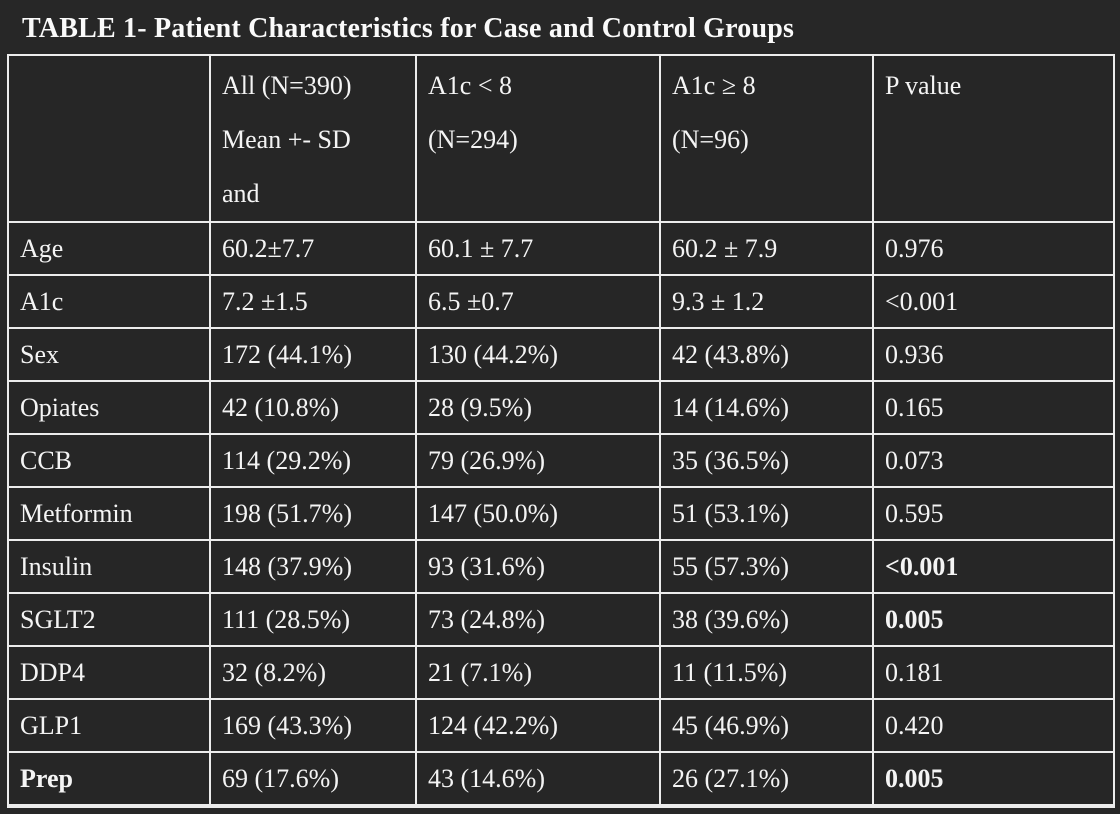 The width and height of the screenshot is (1120, 814). Describe the element at coordinates (313, 248) in the screenshot. I see `data-cell: 60.2±7.7` at that location.